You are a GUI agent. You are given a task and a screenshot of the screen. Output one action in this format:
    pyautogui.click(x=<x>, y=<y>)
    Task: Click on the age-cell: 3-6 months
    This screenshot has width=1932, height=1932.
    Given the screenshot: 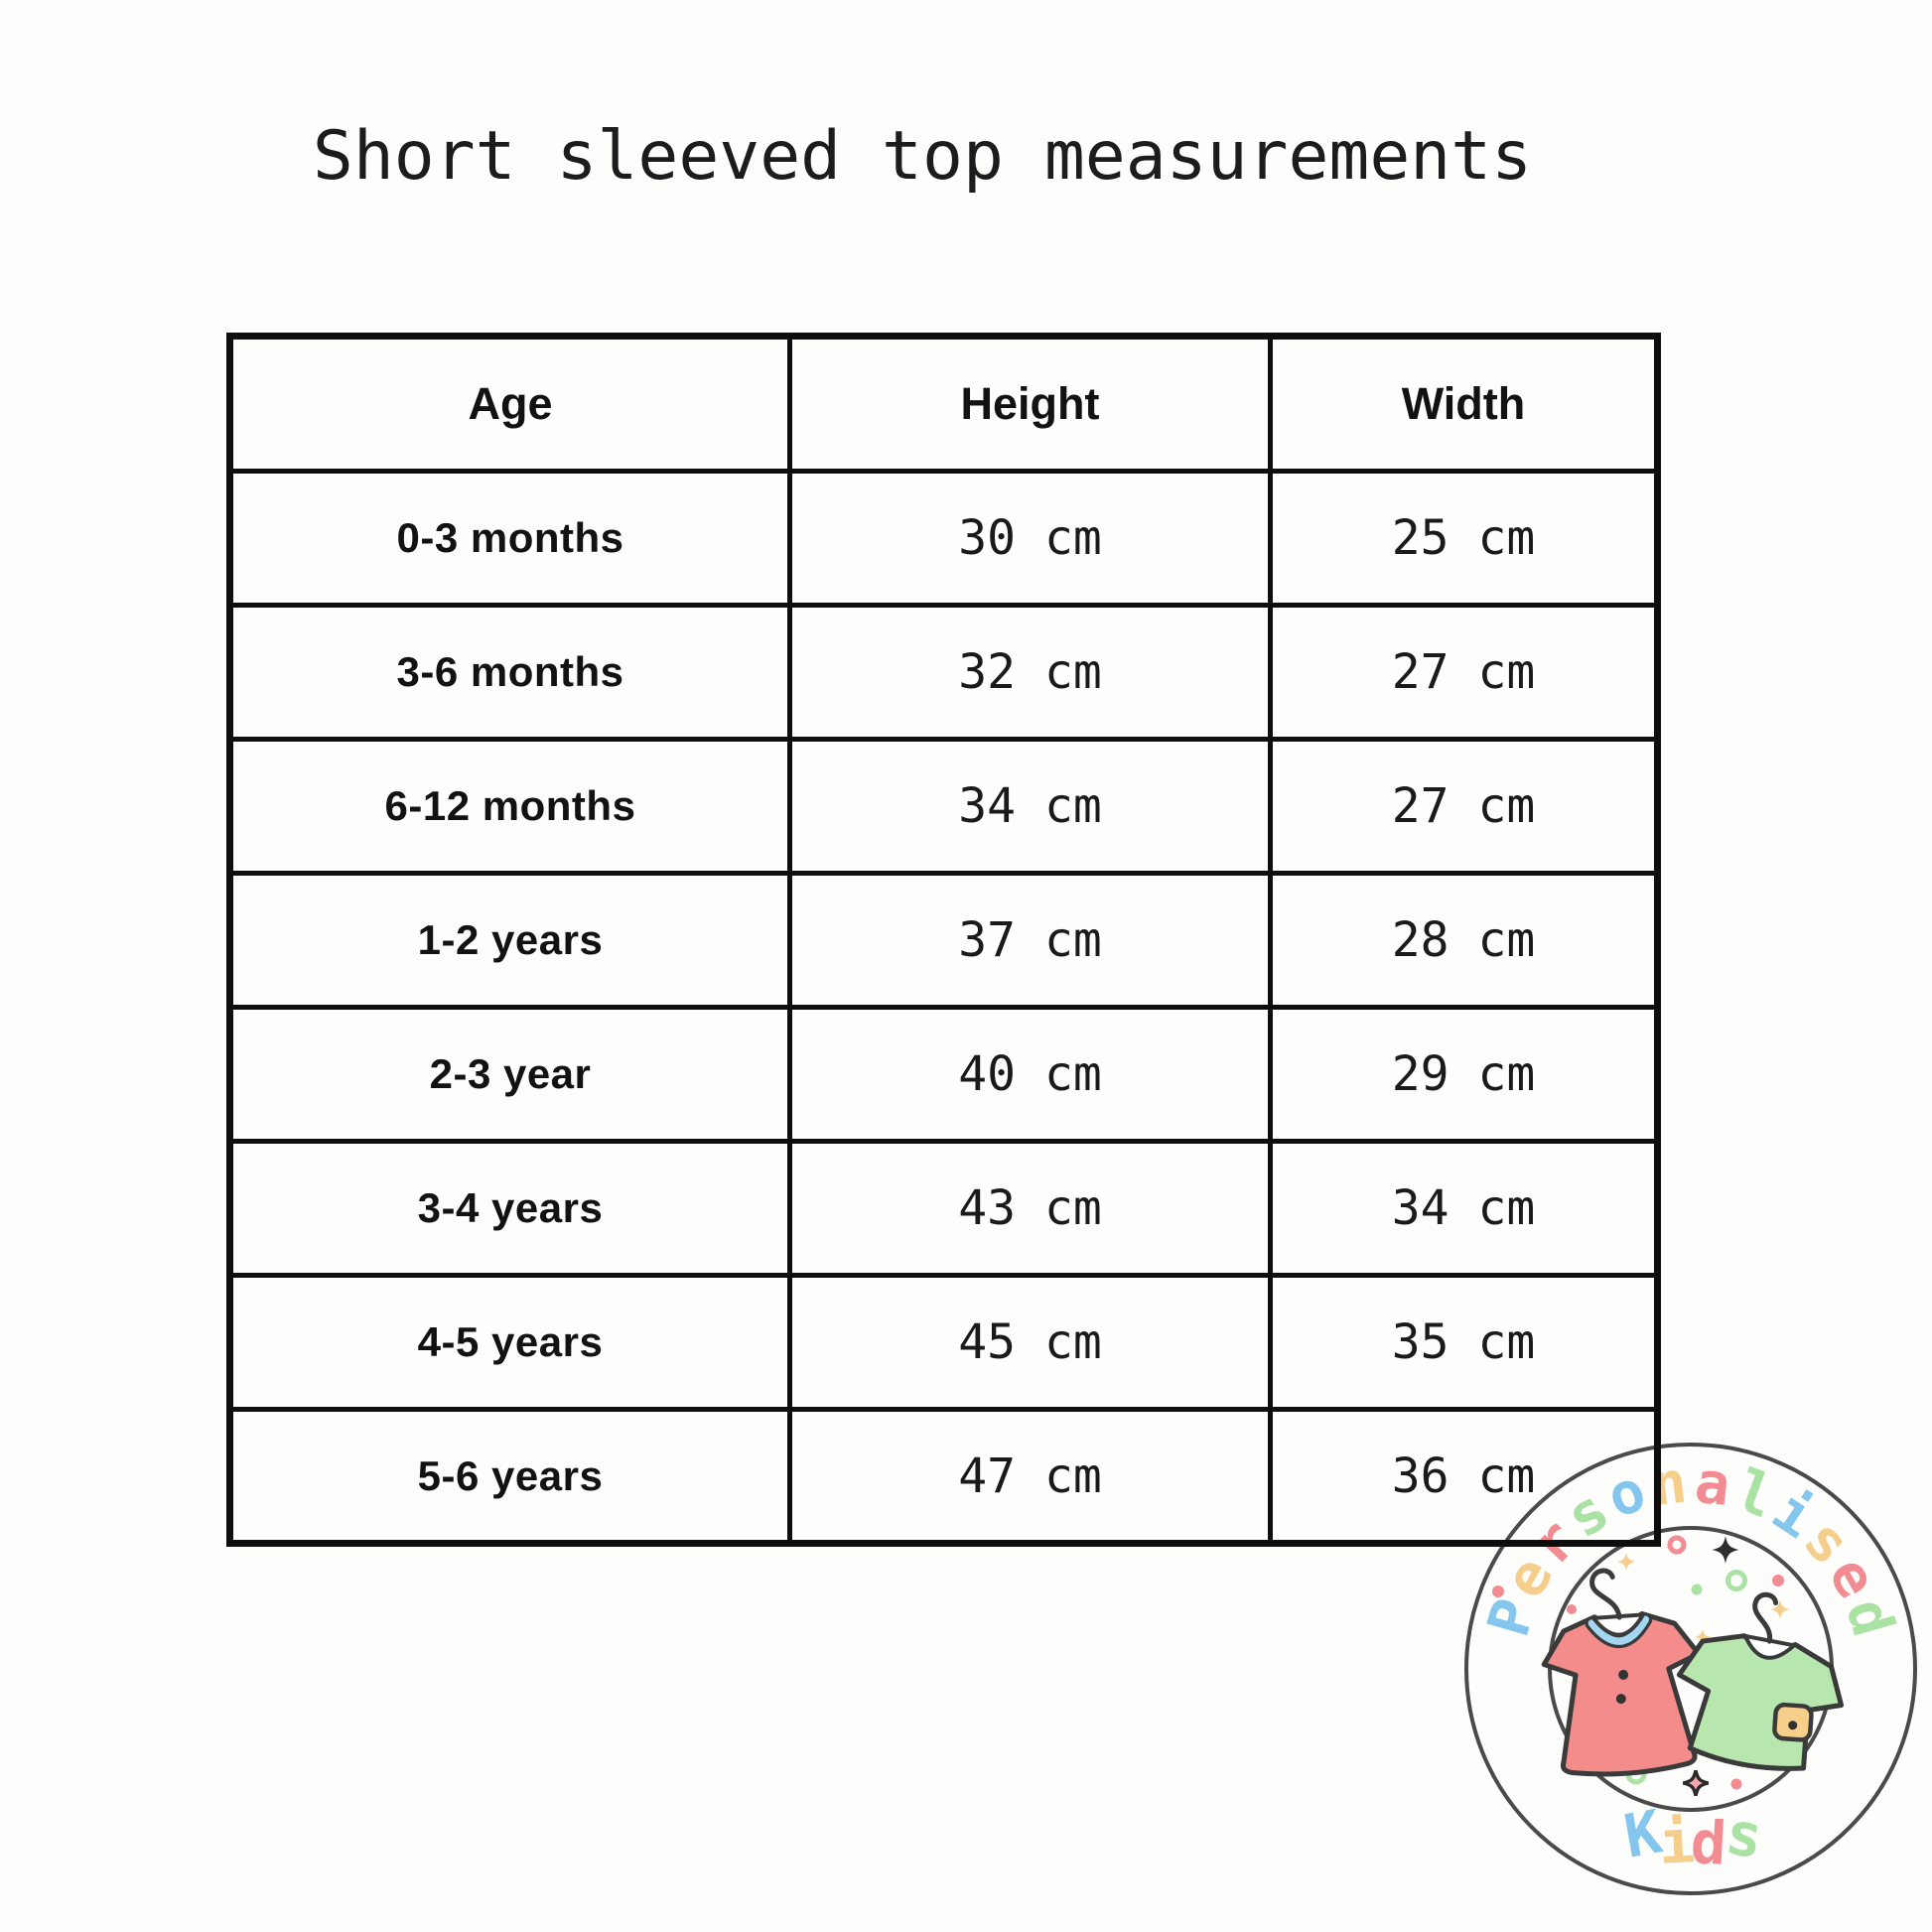 What is the action you would take?
    pyautogui.click(x=509, y=672)
    